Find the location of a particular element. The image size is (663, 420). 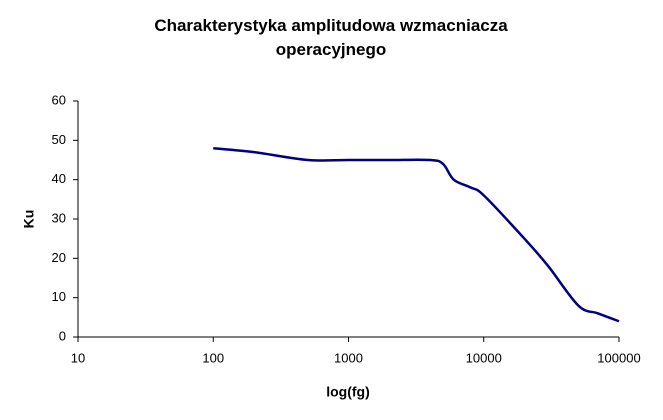

y-tick-label: 60 is located at coordinates (59, 99).